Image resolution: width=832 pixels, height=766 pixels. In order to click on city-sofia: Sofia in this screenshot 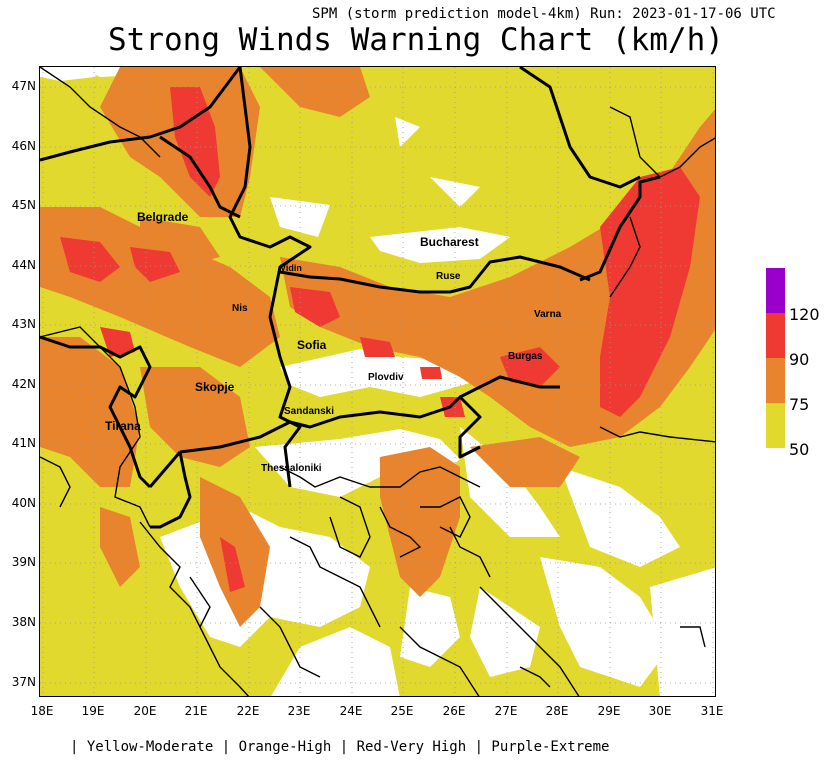, I will do `click(312, 345)`.